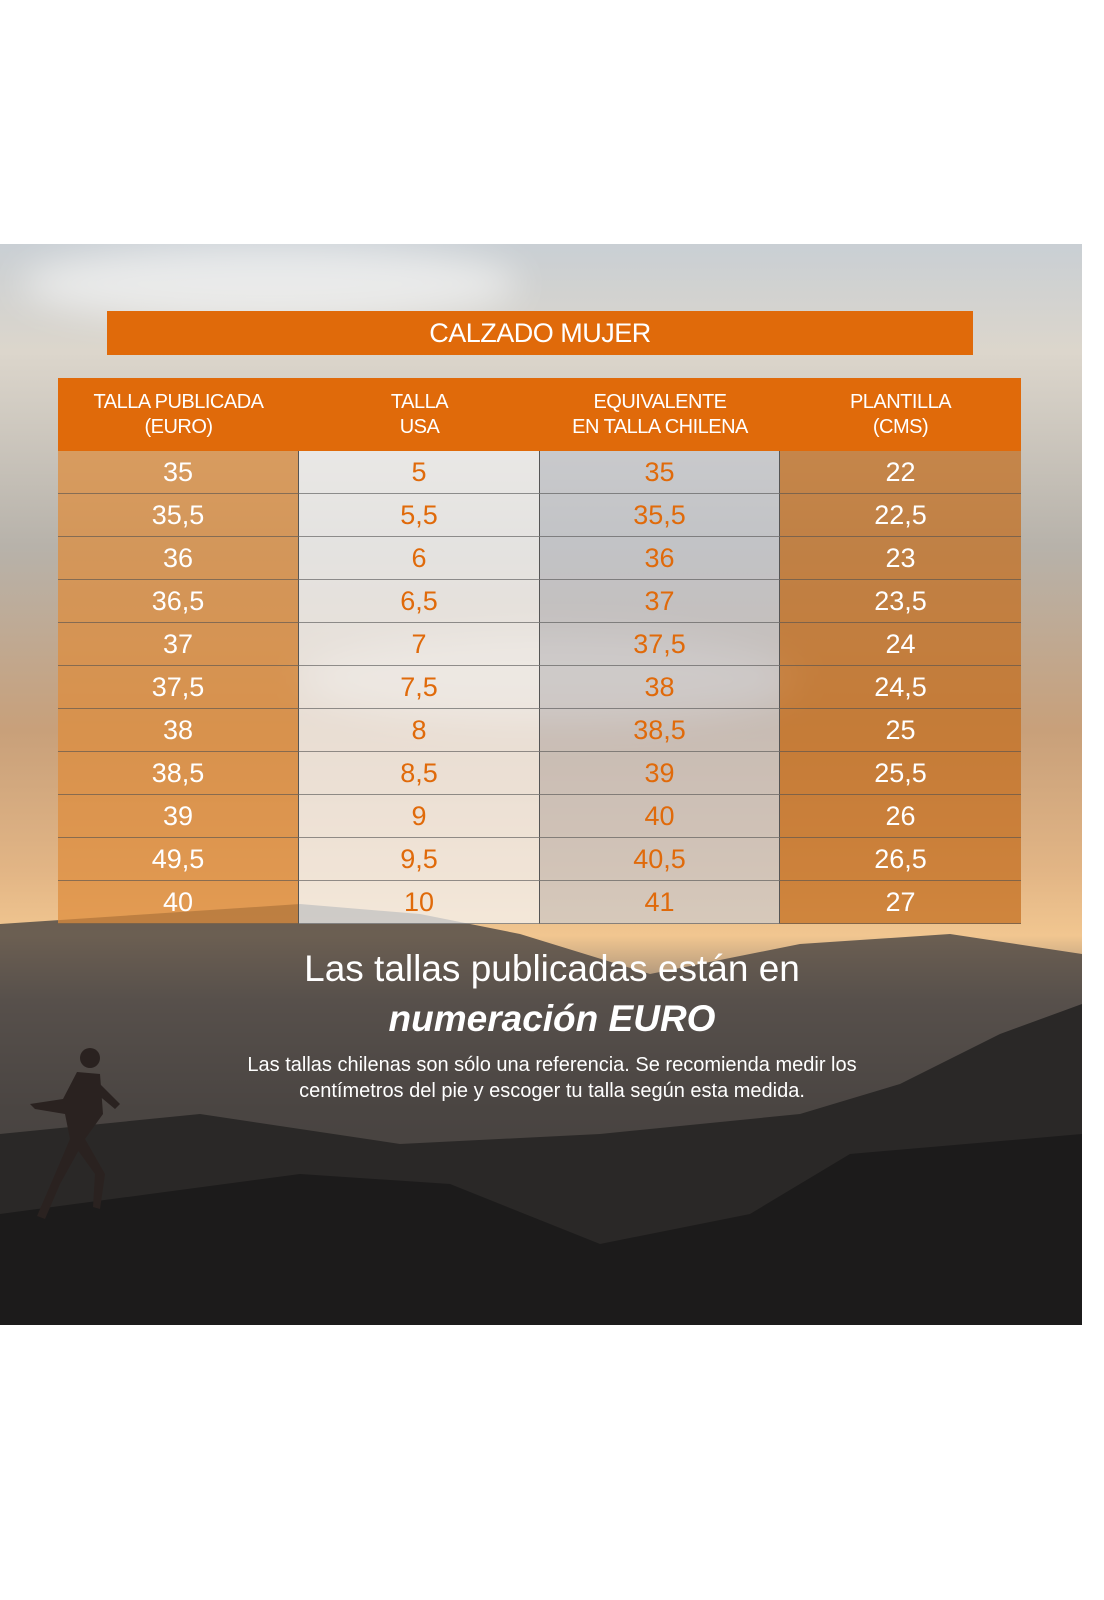 The height and width of the screenshot is (1600, 1104). Describe the element at coordinates (419, 859) in the screenshot. I see `cell-usa: 9,5` at that location.